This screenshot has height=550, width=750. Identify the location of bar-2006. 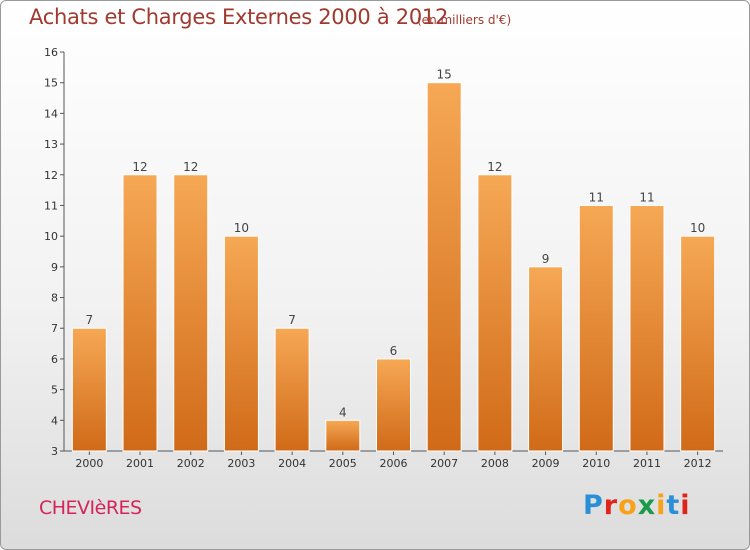
(393, 405).